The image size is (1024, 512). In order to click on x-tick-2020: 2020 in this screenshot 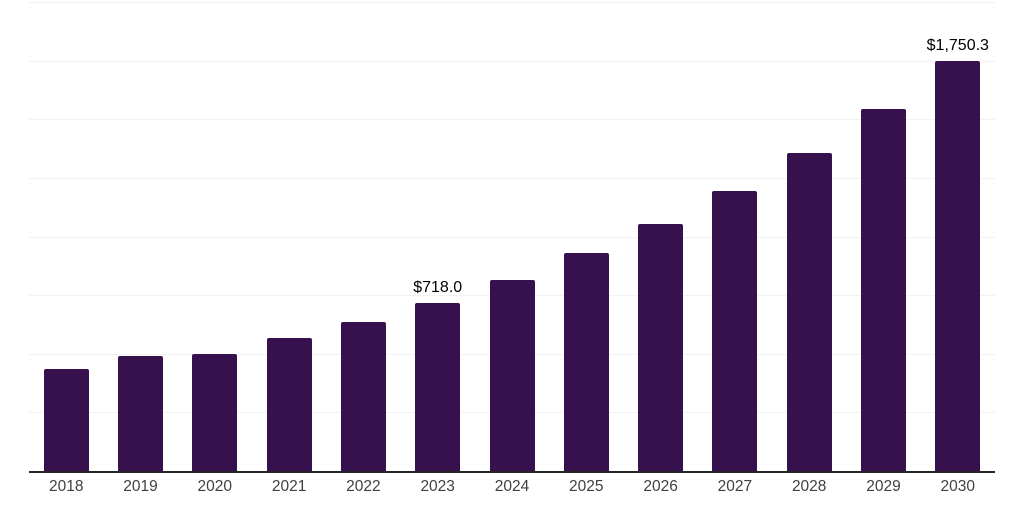, I will do `click(215, 486)`.